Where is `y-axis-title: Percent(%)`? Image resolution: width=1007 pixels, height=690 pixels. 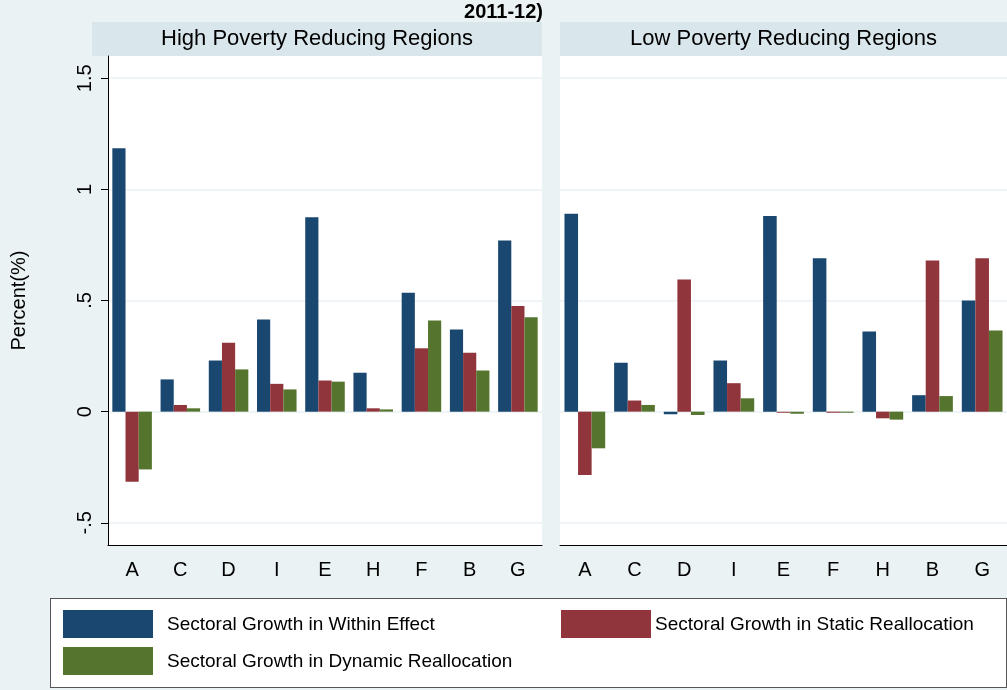 y-axis-title: Percent(%) is located at coordinates (18, 300).